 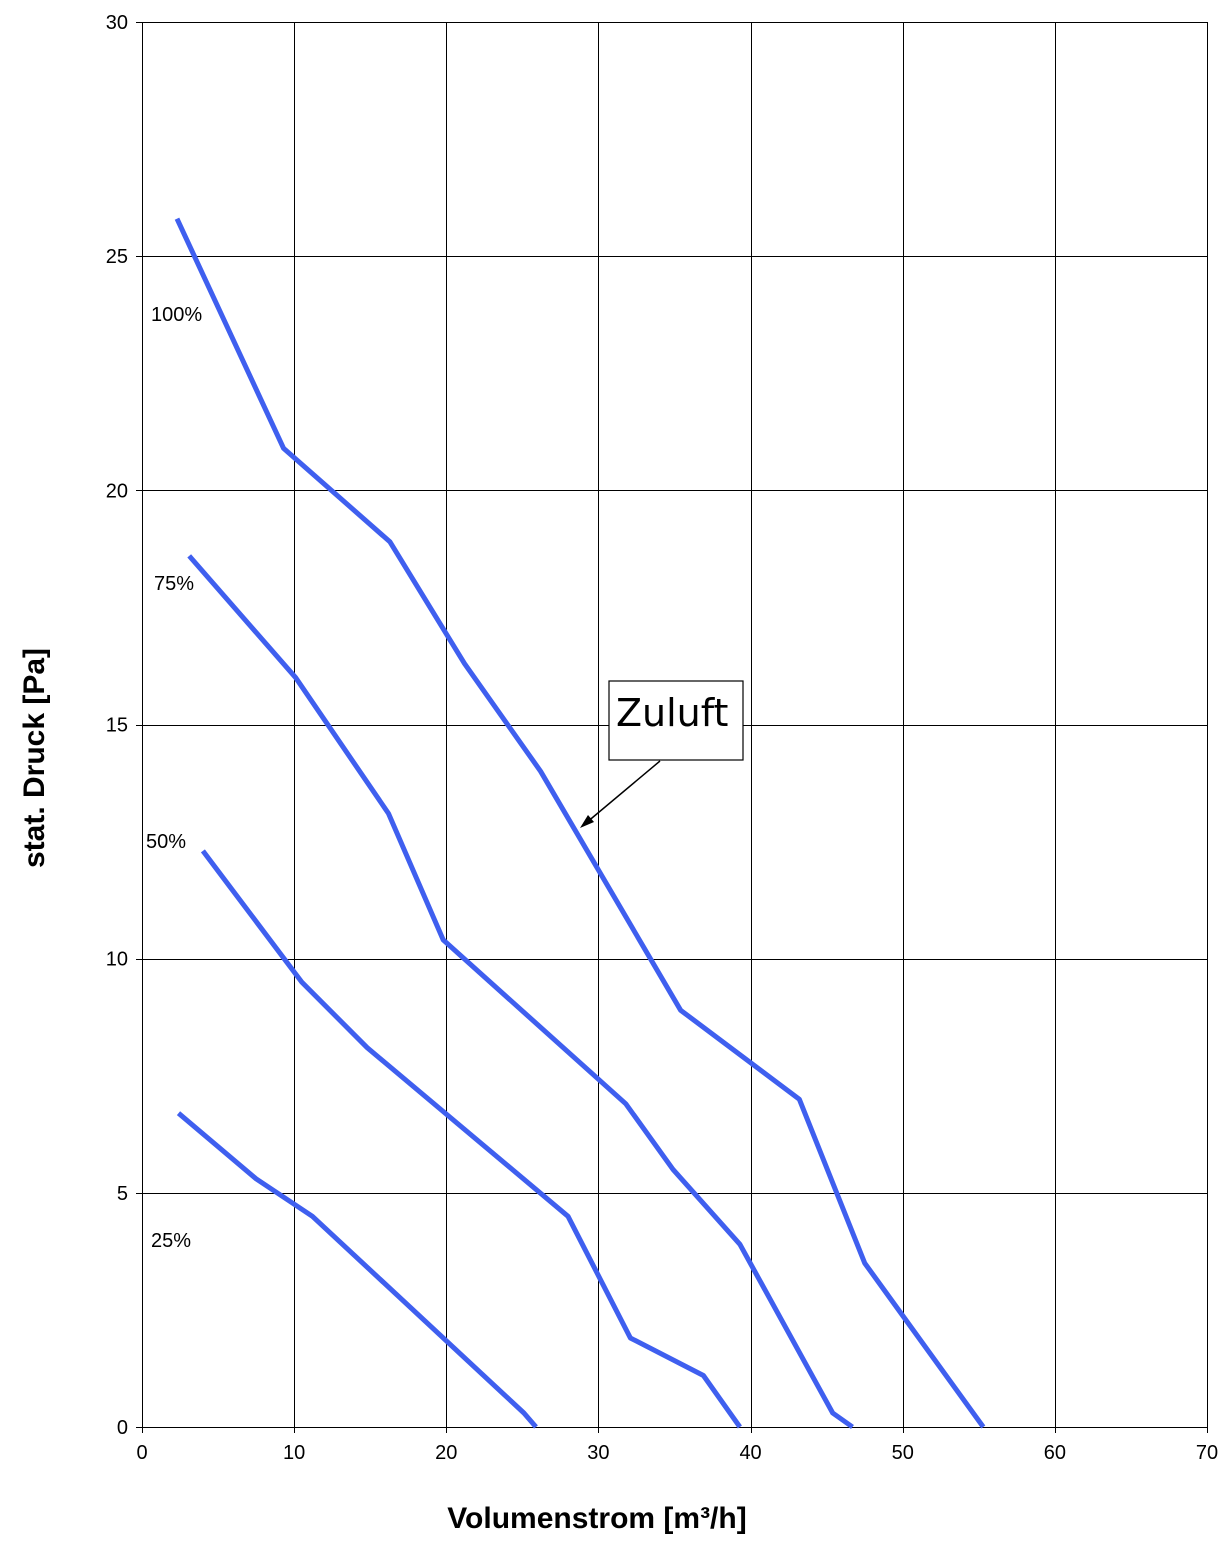 What do you see at coordinates (176, 315) in the screenshot?
I see `series-label-100: 100%` at bounding box center [176, 315].